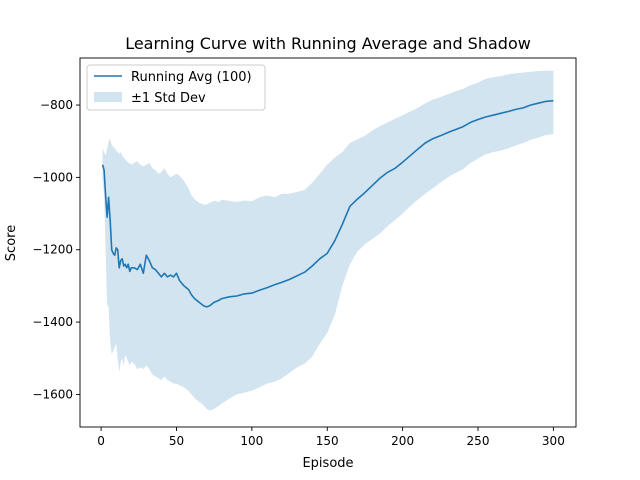  I want to click on y-axis-label: Score, so click(11, 243).